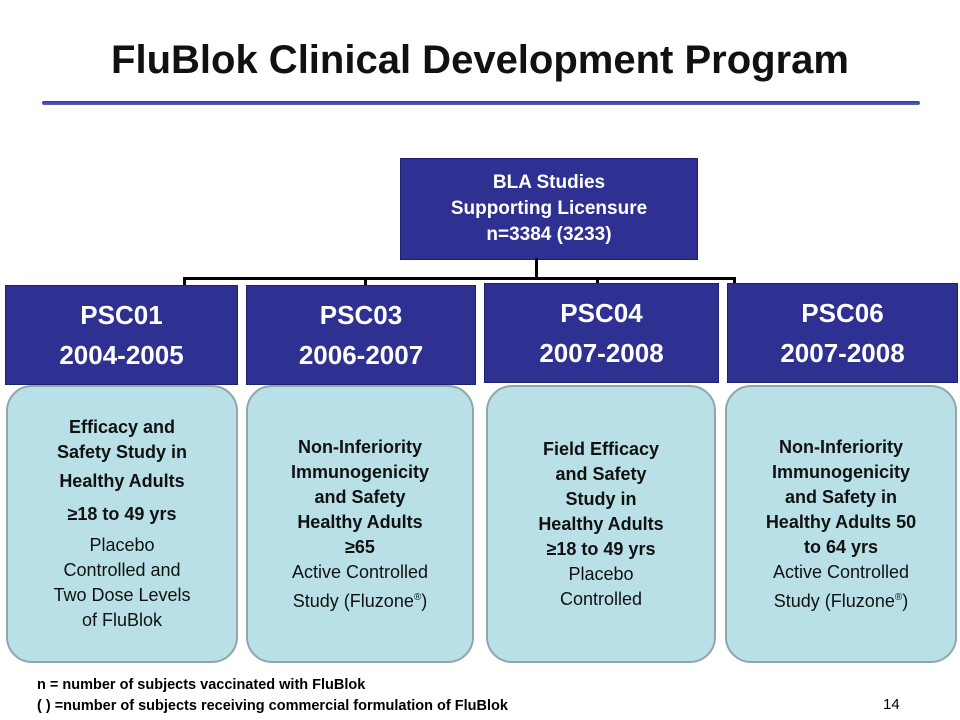  Describe the element at coordinates (549, 182) in the screenshot. I see `root-line-1: BLA Studies` at that location.